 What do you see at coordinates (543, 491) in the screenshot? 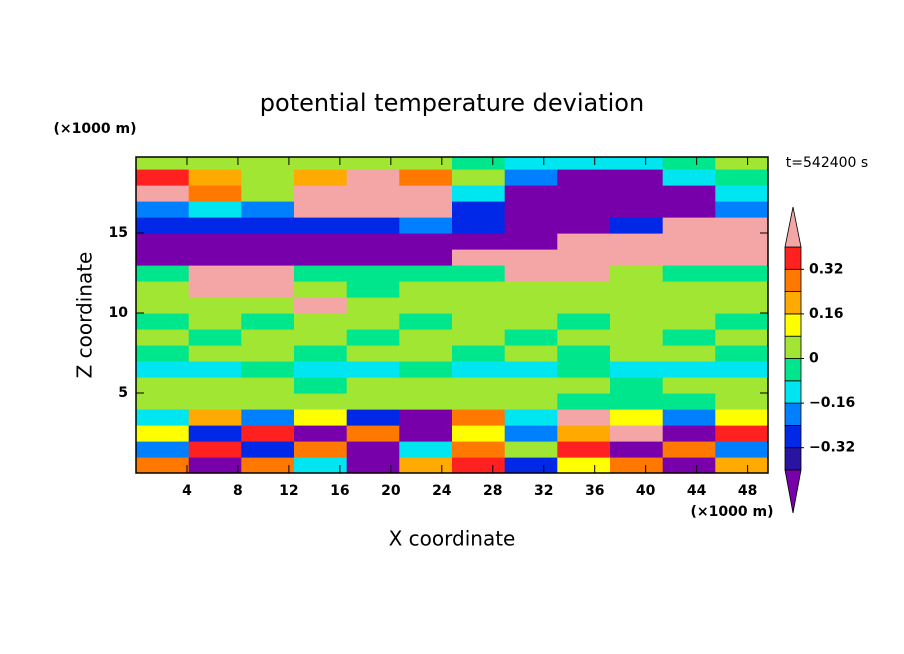
I see `x-tick-label: 32` at bounding box center [543, 491].